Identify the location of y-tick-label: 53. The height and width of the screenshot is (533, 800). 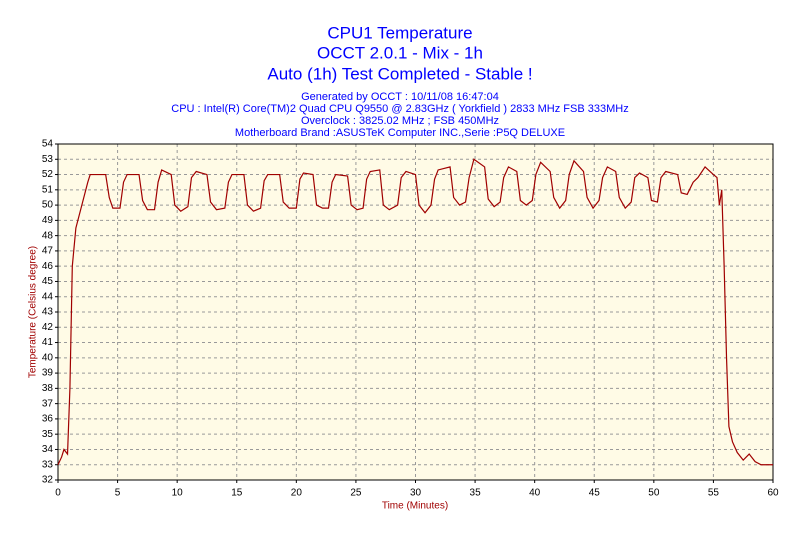
(48, 159).